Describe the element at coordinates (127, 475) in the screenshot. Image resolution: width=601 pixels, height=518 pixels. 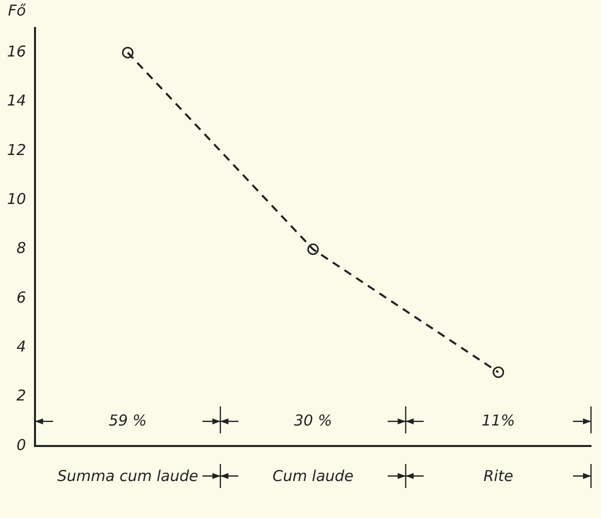
I see `x-tick-label: Summa cum laude` at that location.